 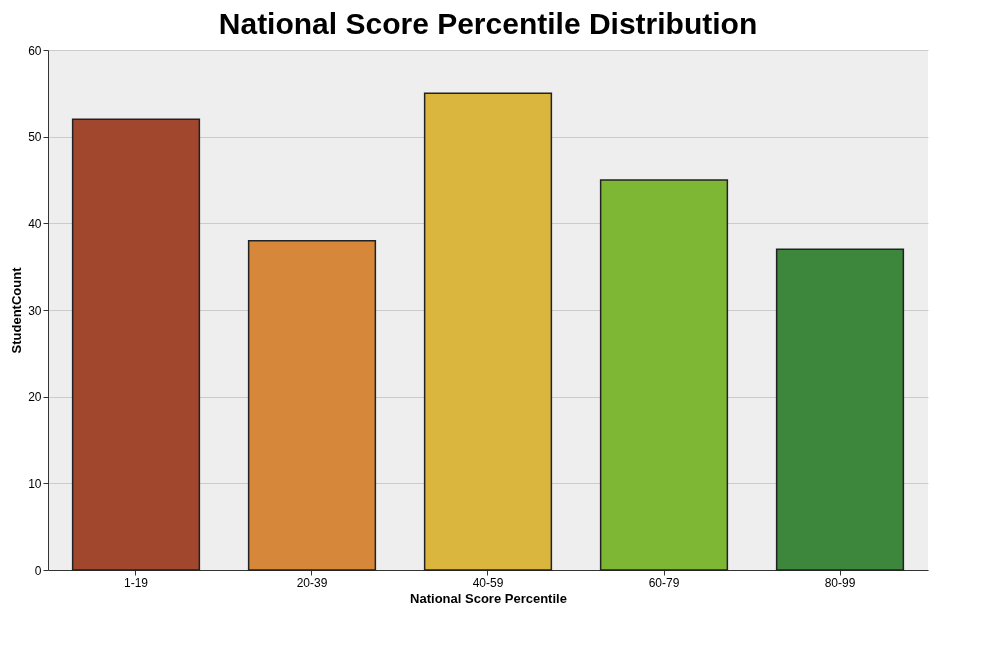 I want to click on y-tick-label: 10, so click(x=35, y=483).